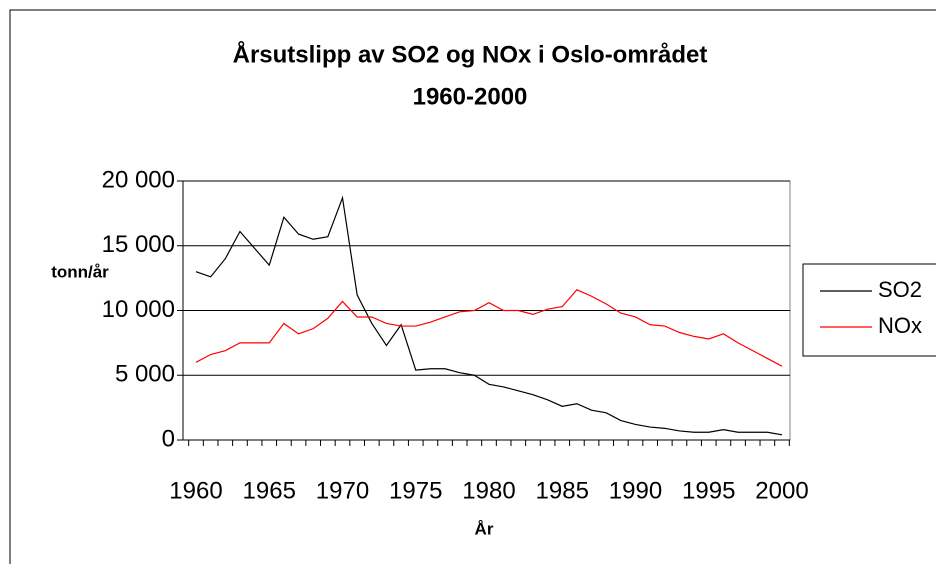 The width and height of the screenshot is (936, 564). What do you see at coordinates (484, 528) in the screenshot?
I see `x-axis-label: År` at bounding box center [484, 528].